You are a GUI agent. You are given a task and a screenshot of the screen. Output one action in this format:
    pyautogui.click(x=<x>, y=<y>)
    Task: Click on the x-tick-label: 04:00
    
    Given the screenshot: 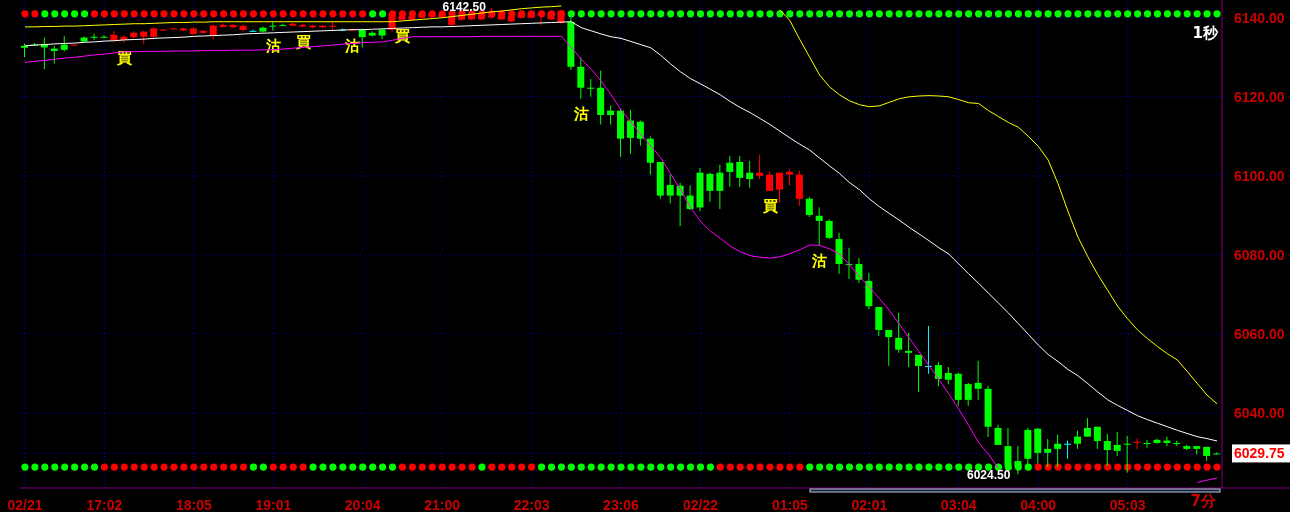 What is the action you would take?
    pyautogui.click(x=1038, y=504)
    